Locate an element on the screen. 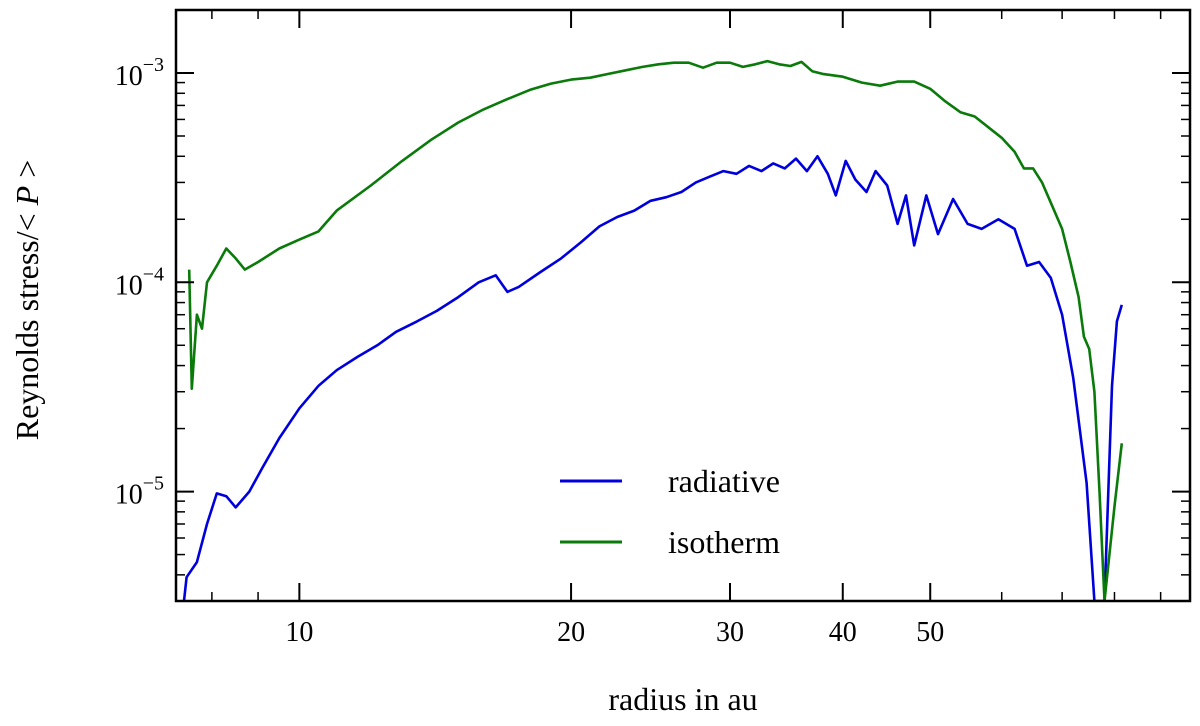 This screenshot has height=726, width=1200. x-tick-label: 40 is located at coordinates (843, 632).